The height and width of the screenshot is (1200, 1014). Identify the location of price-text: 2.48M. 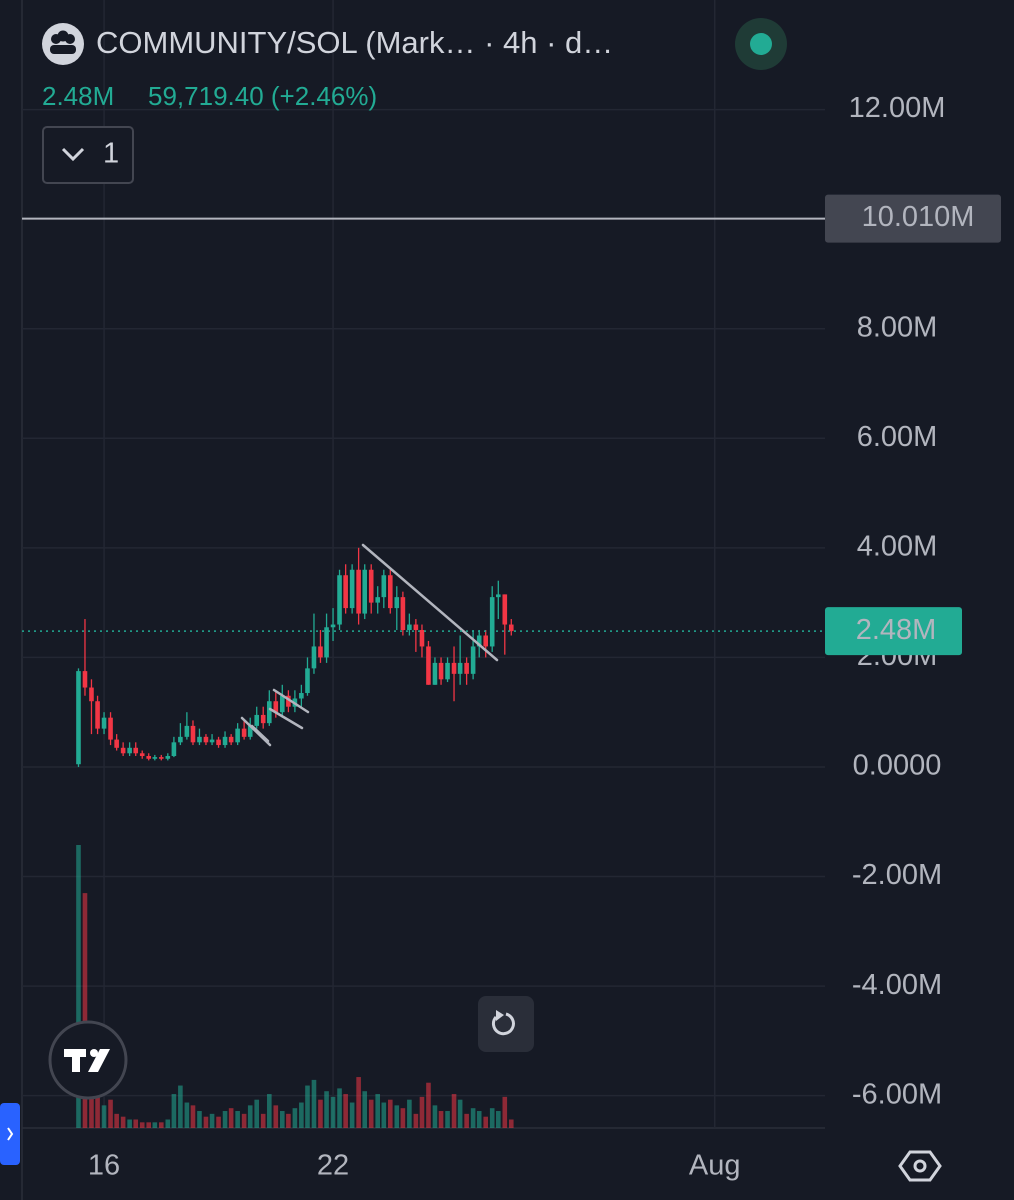
(78, 96).